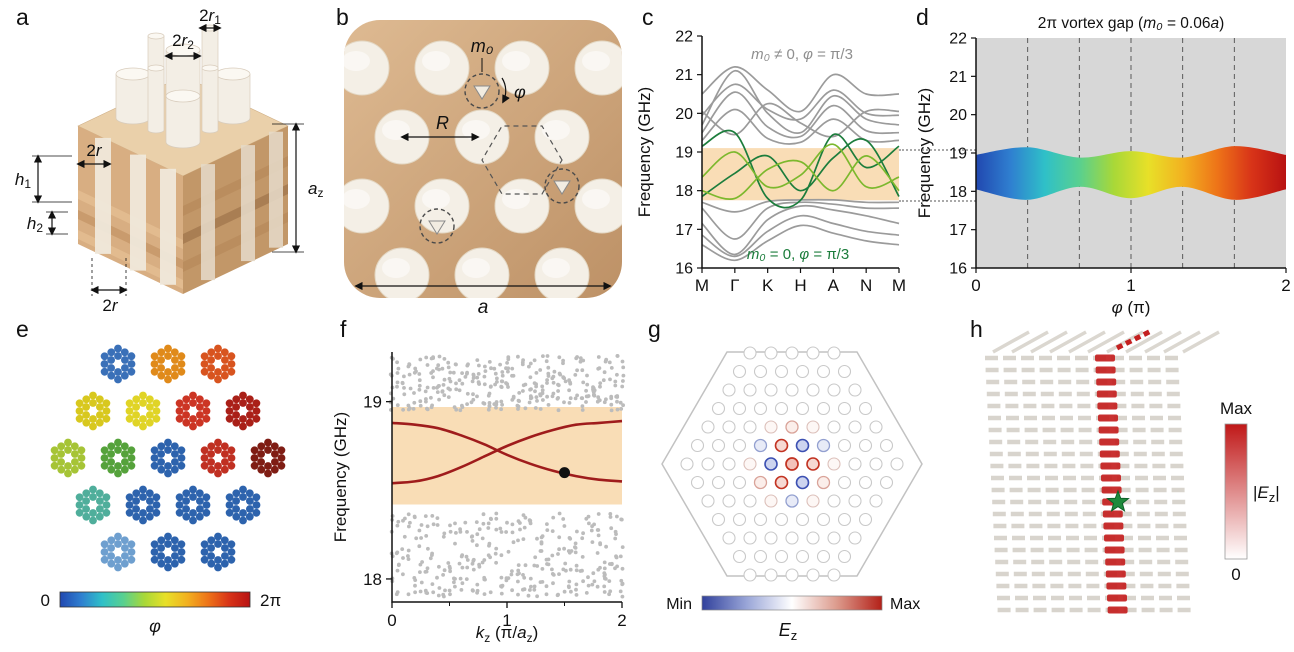  I want to click on label-m0: m₀, so click(482, 46).